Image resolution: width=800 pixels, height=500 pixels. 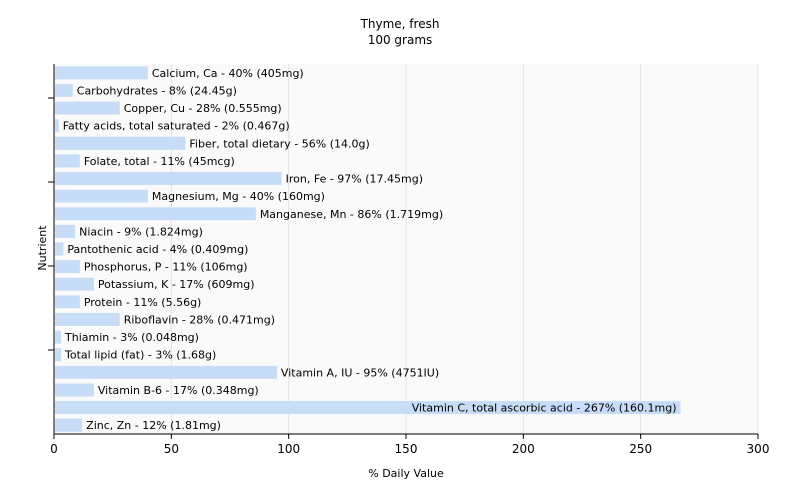 What do you see at coordinates (400, 32) in the screenshot?
I see `chart-title-block: Thyme, fresh 100 grams` at bounding box center [400, 32].